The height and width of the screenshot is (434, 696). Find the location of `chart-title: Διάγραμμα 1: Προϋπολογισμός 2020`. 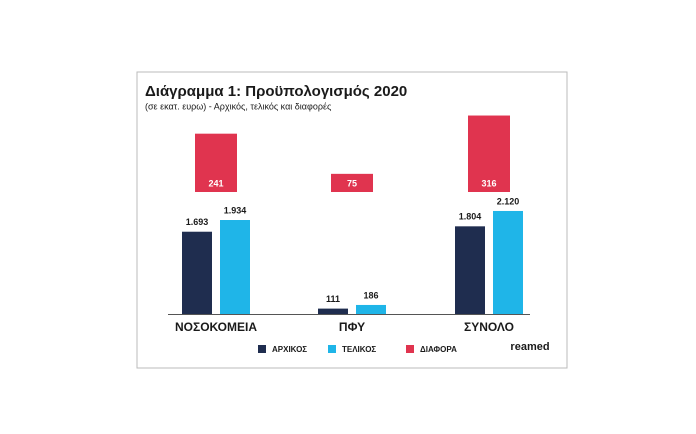

chart-title: Διάγραμμα 1: Προϋπολογισμός 2020 is located at coordinates (276, 91).